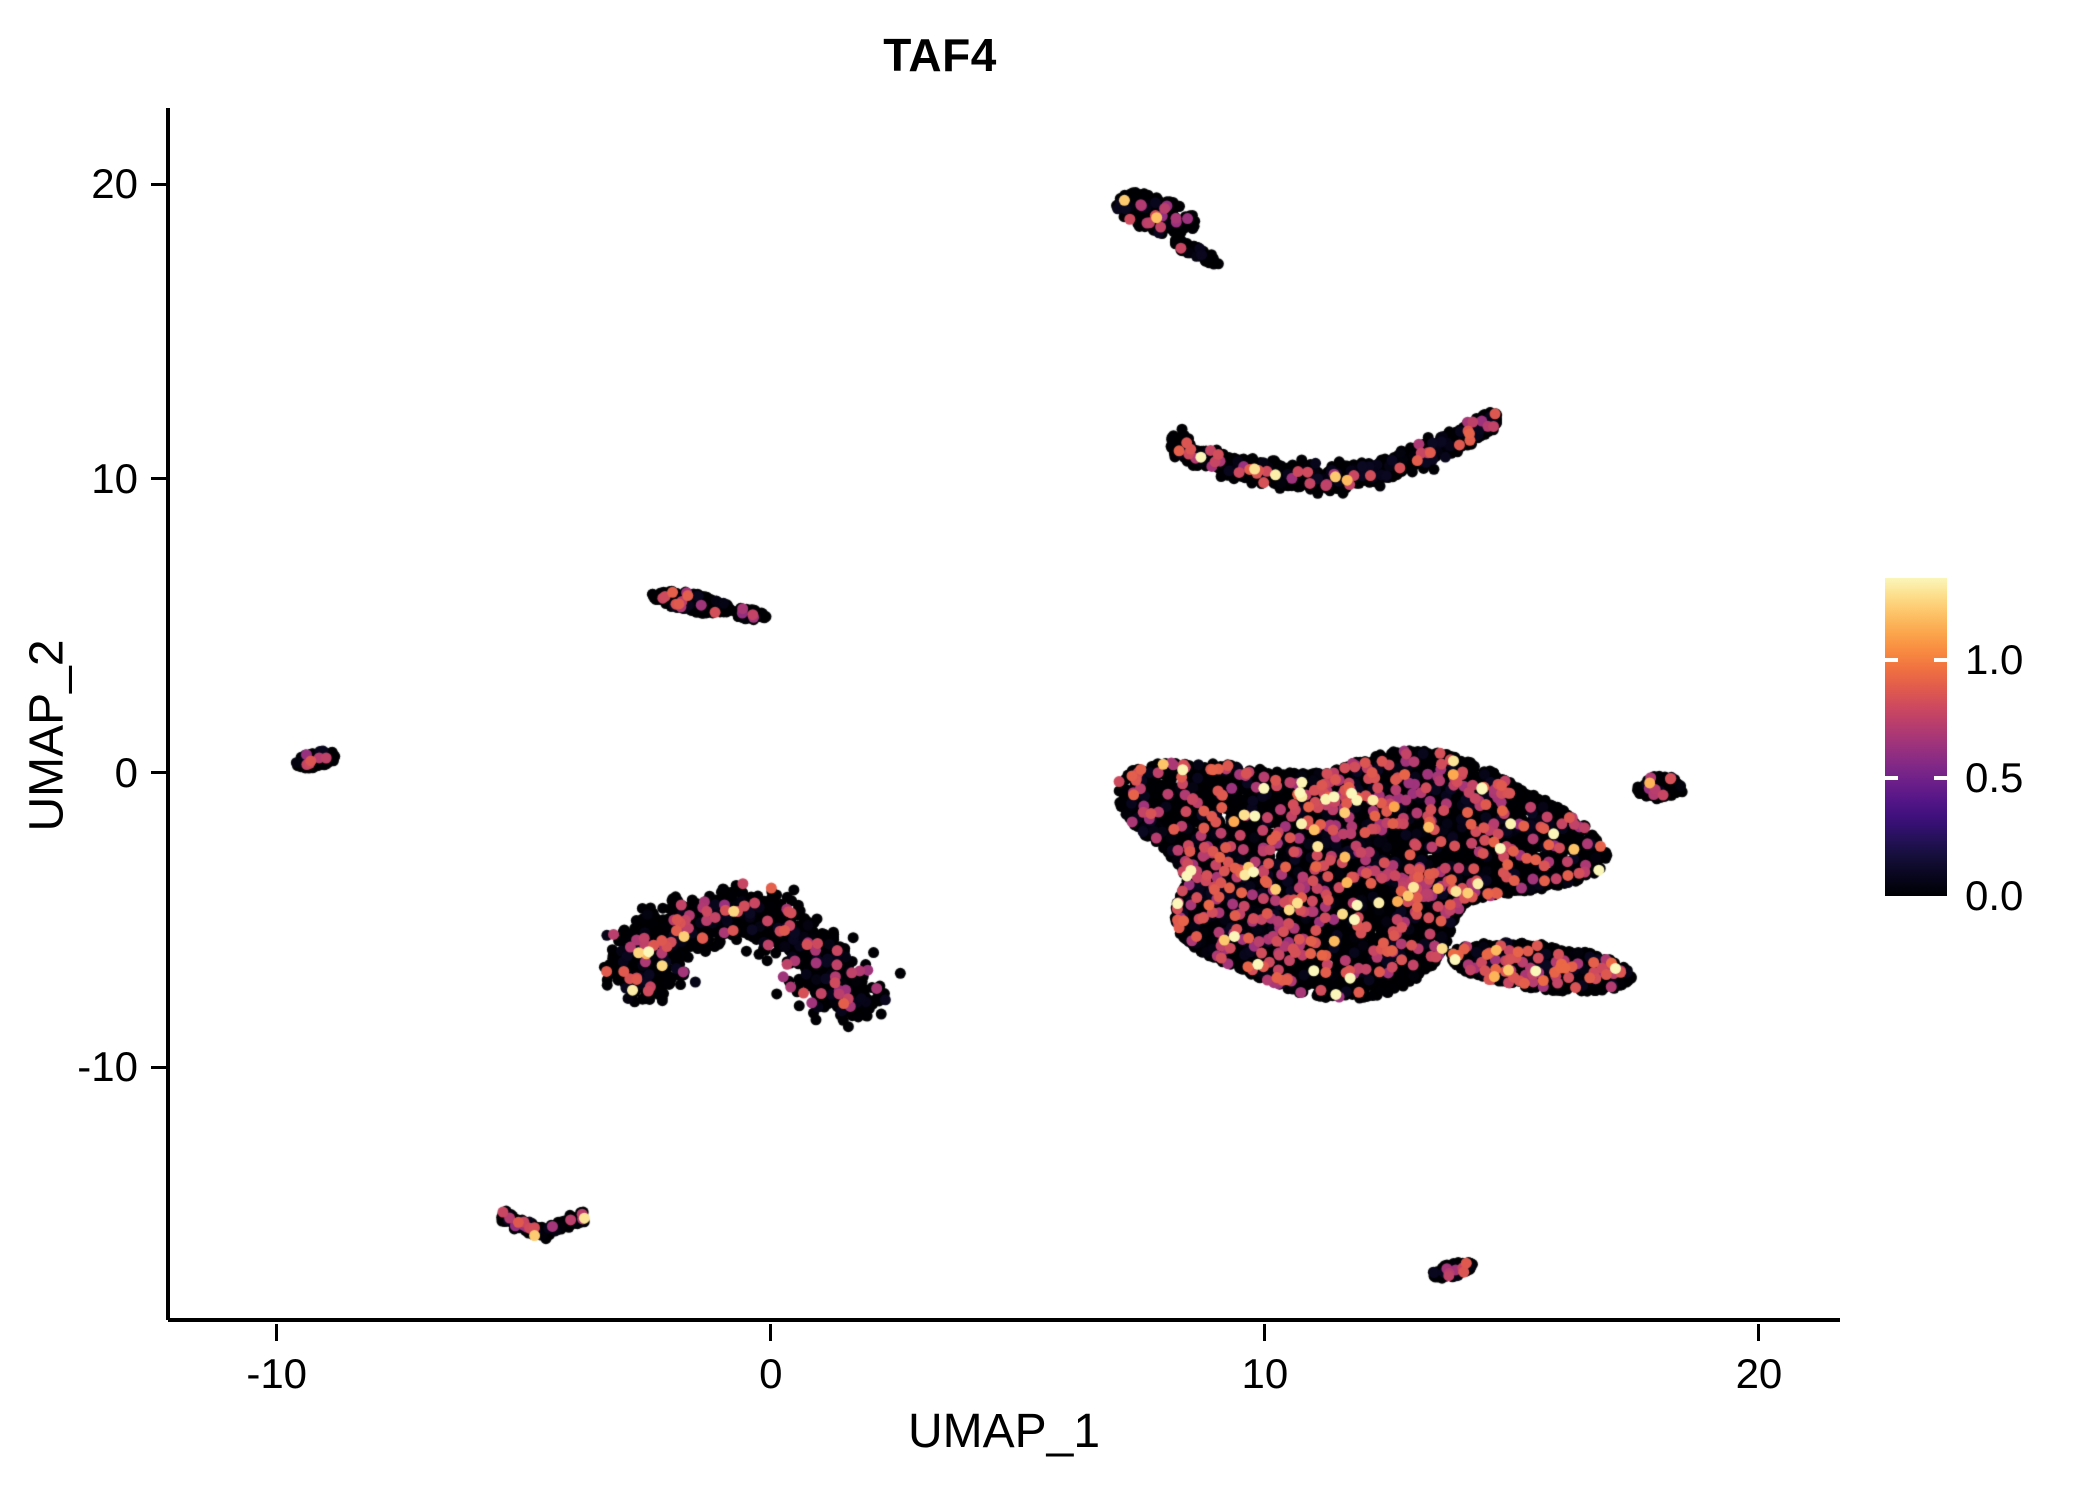 The width and height of the screenshot is (2100, 1500). Describe the element at coordinates (1994, 778) in the screenshot. I see `colorbar-label: 0.5` at that location.